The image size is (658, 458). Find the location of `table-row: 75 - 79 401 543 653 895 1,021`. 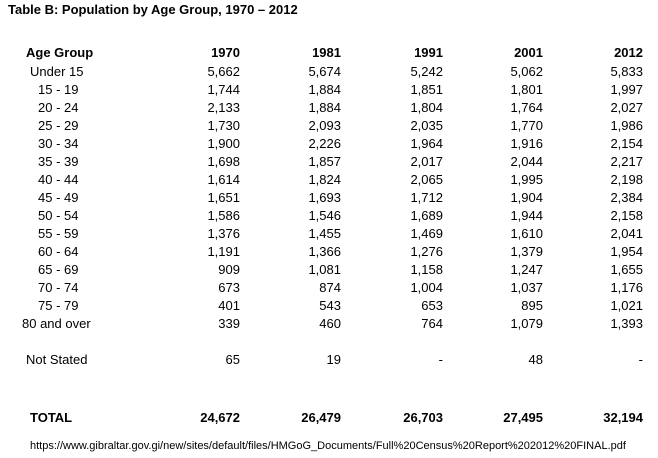

table-row: 75 - 79 401 543 653 895 1,021 is located at coordinates (325, 306).